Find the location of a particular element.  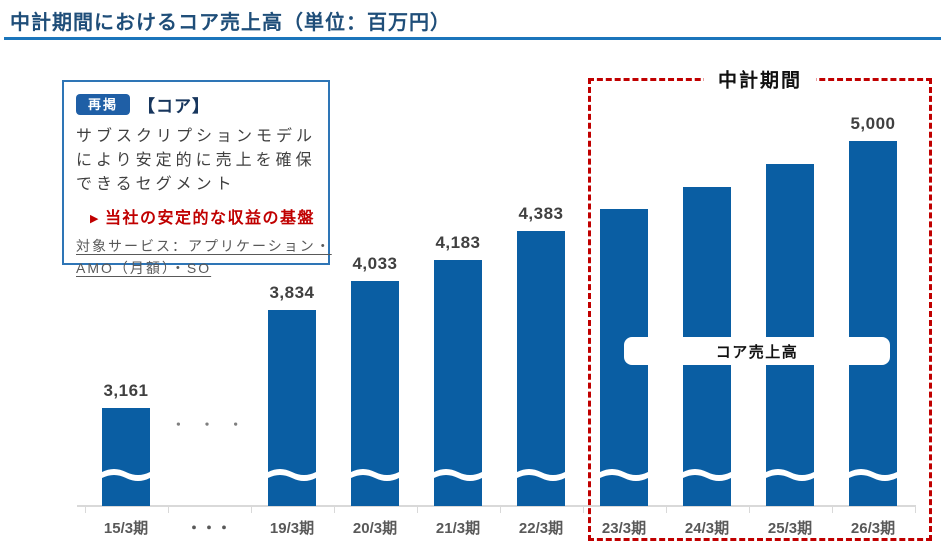

value-label-21/3期: 4,183 is located at coordinates (458, 242).